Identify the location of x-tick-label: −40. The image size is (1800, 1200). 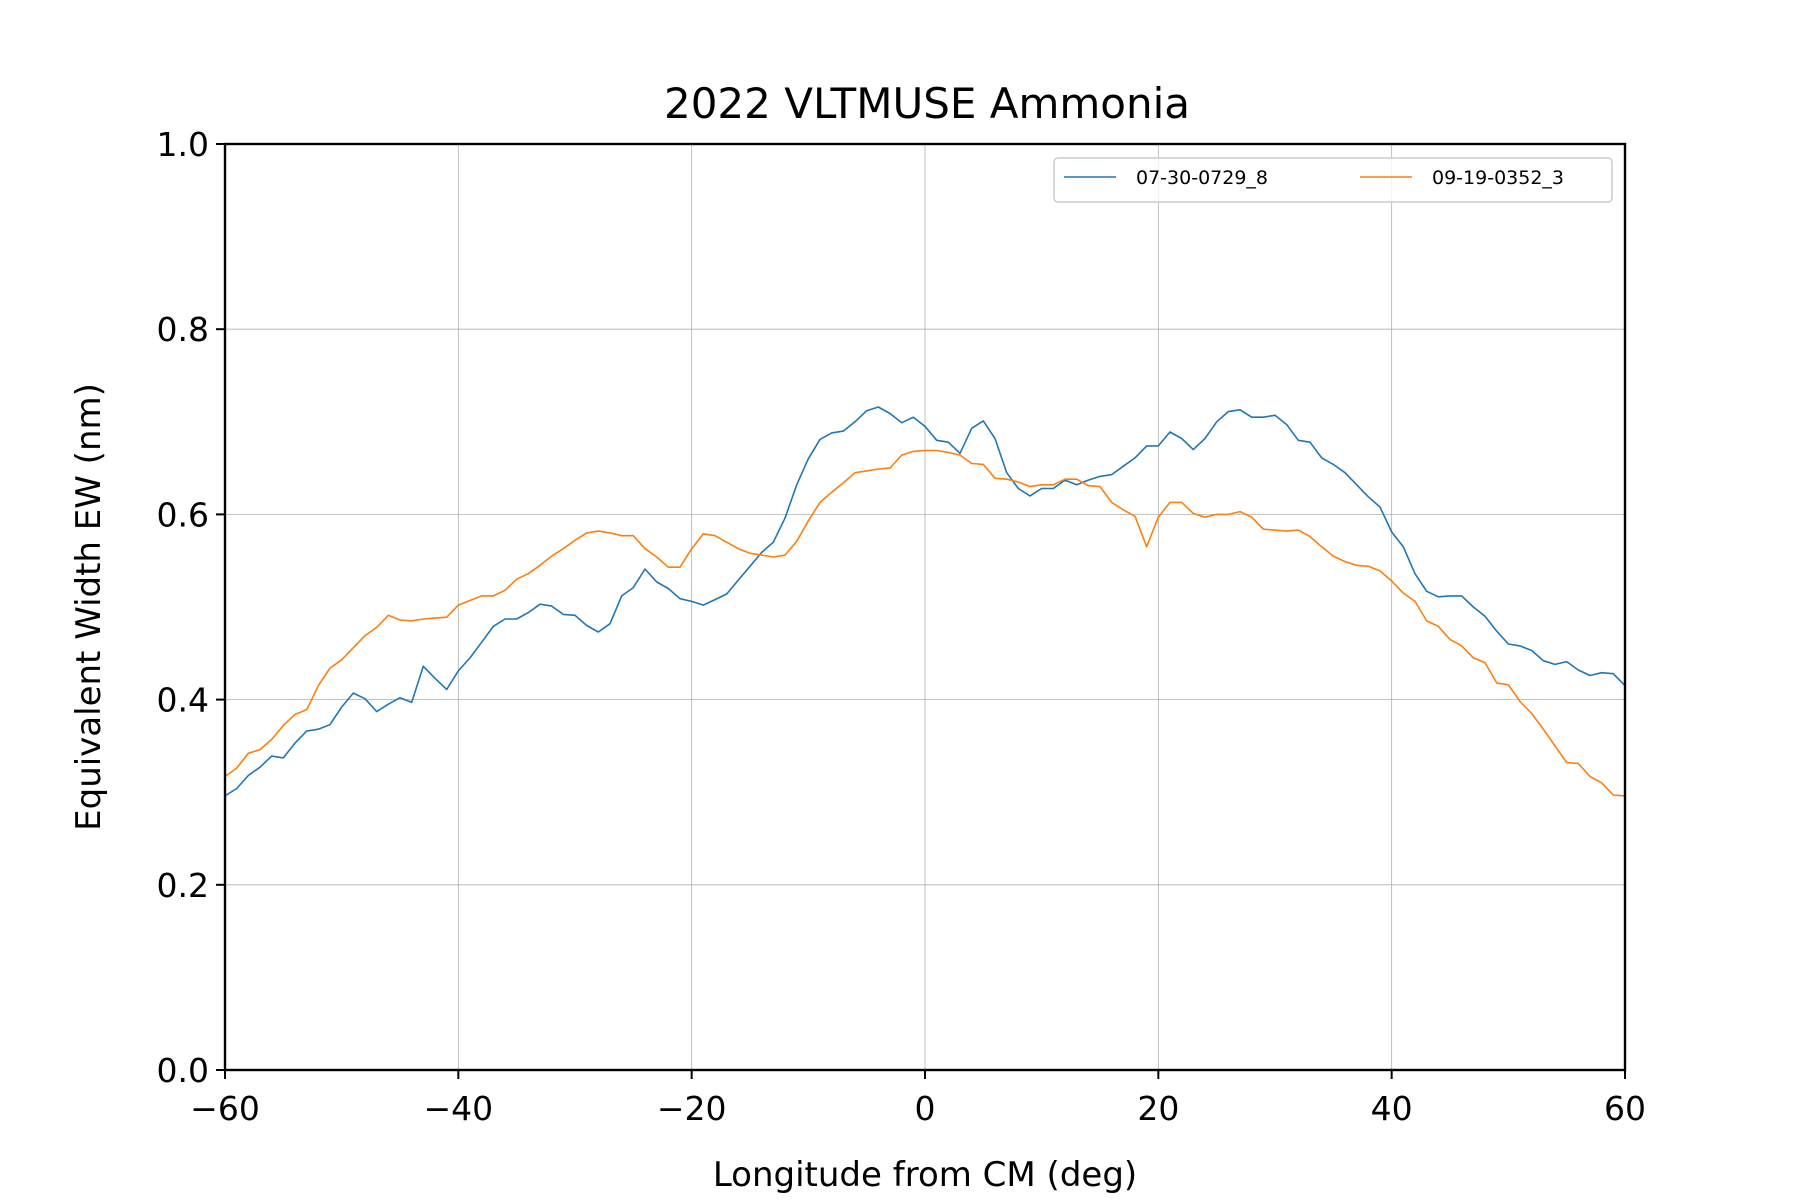
(459, 1108).